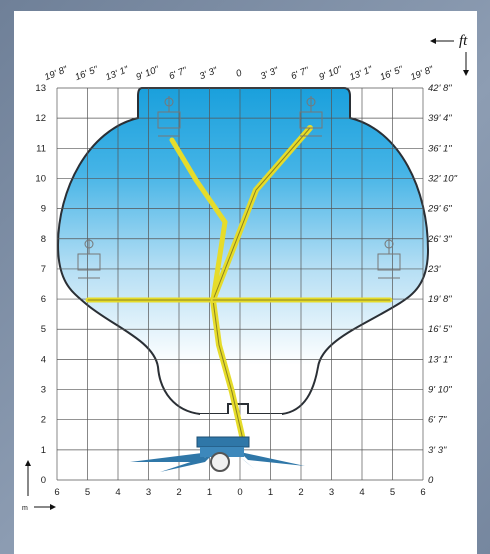  I want to click on meter-y-tick: 7, so click(43, 269).